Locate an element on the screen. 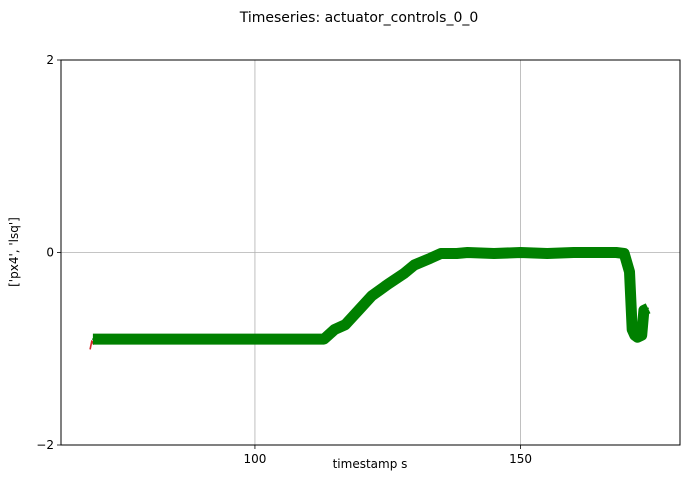 The width and height of the screenshot is (689, 498). x-axis-label: timestamp s is located at coordinates (370, 464).